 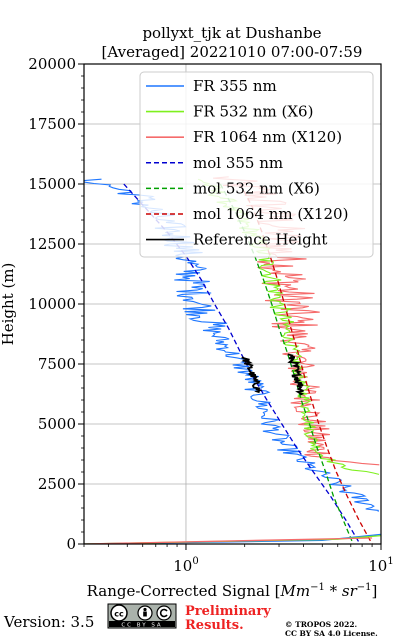 I want to click on x-axis-label: Range-Corrected Signal [Mm−1 * sr−1], so click(x=232, y=591).